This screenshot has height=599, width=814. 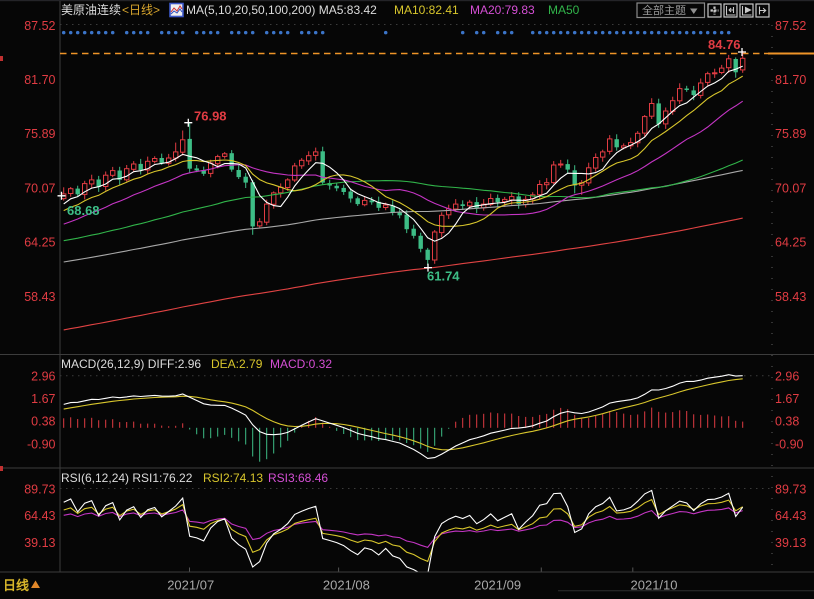 What do you see at coordinates (426, 10) in the screenshot?
I see `svg-text: MA10:82.41` at bounding box center [426, 10].